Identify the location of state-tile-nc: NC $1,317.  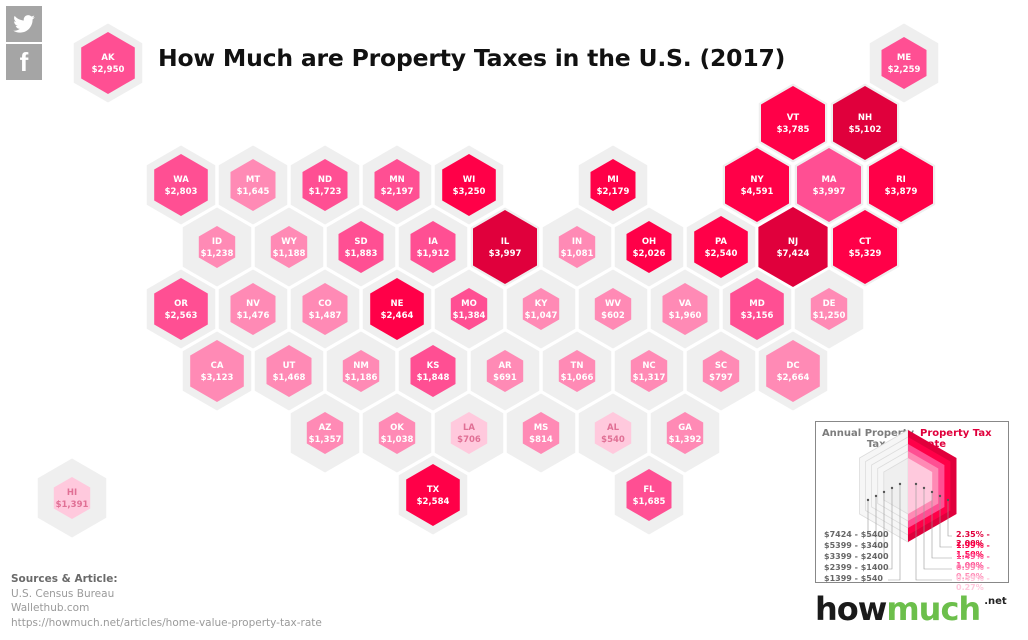
(649, 371).